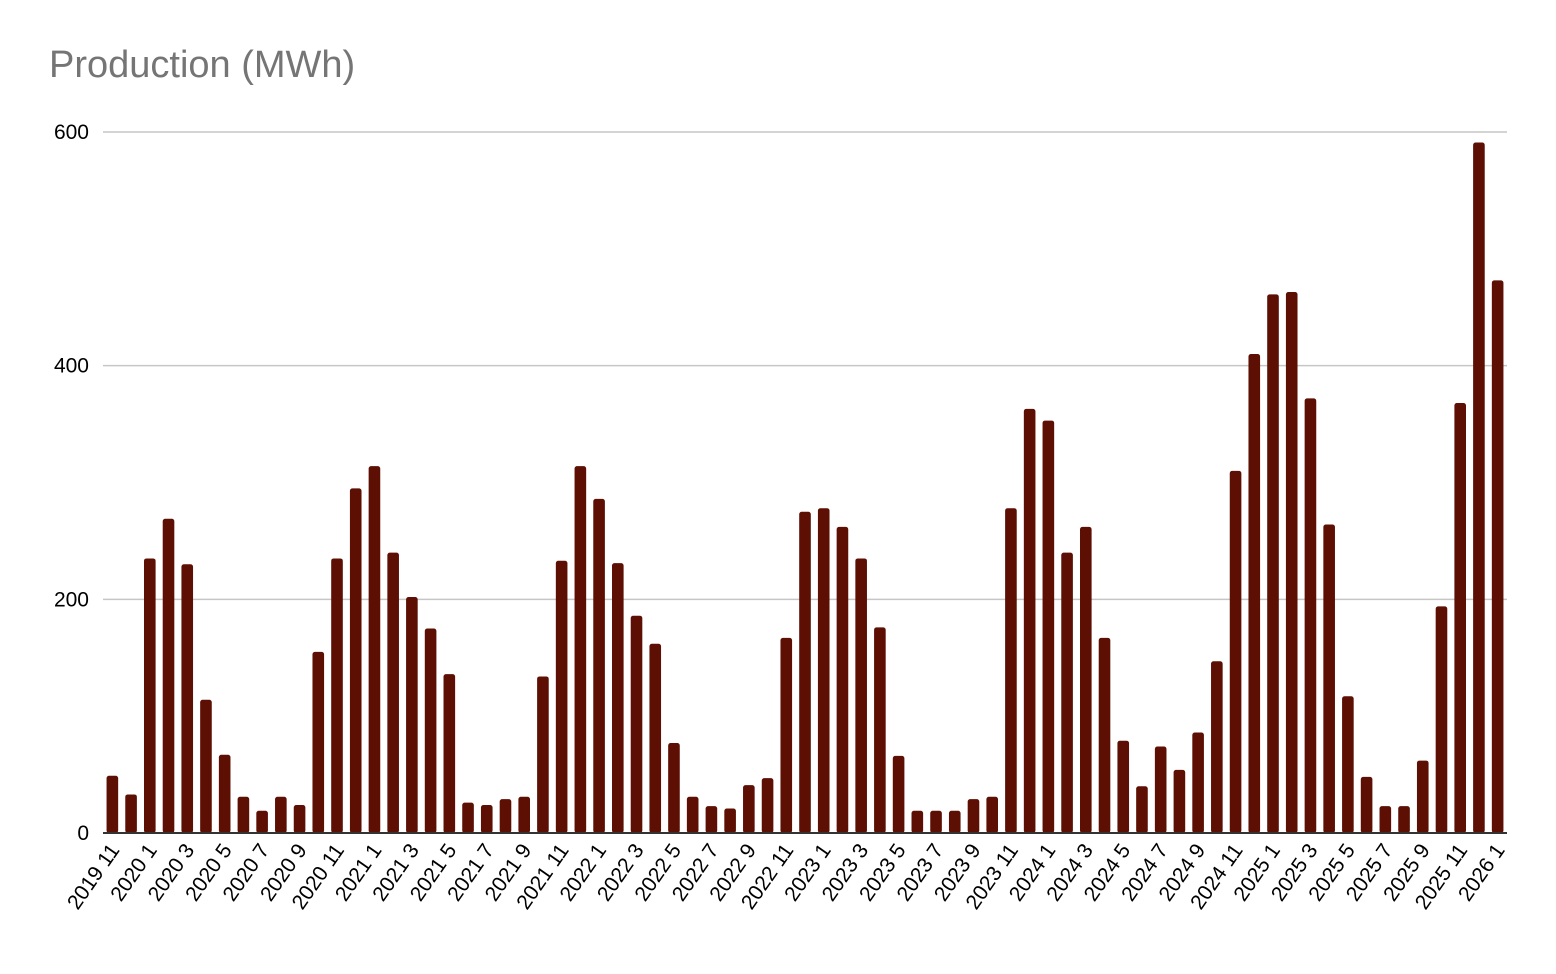 This screenshot has height=974, width=1556. What do you see at coordinates (71, 599) in the screenshot?
I see `y-tick-label: 200` at bounding box center [71, 599].